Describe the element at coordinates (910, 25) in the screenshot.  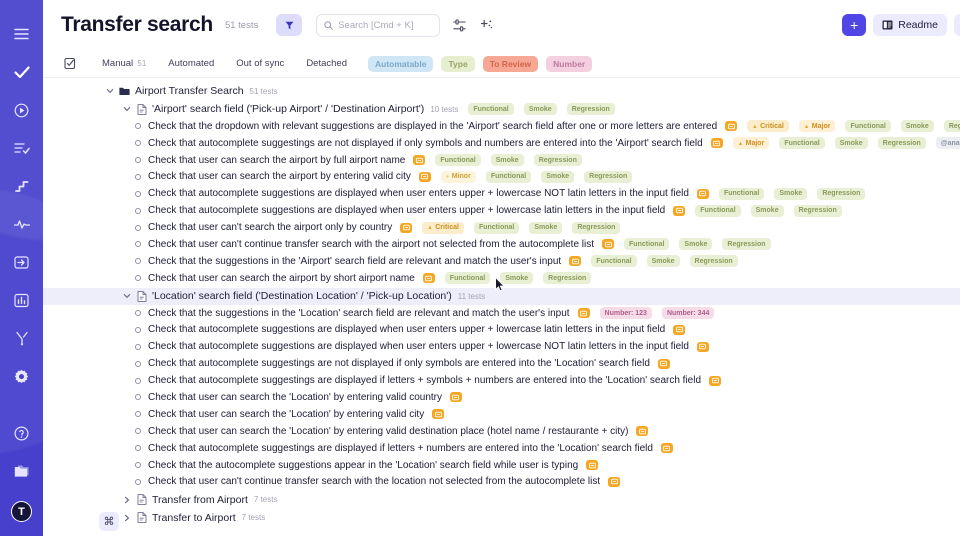
I see `readme-button: Readme` at that location.